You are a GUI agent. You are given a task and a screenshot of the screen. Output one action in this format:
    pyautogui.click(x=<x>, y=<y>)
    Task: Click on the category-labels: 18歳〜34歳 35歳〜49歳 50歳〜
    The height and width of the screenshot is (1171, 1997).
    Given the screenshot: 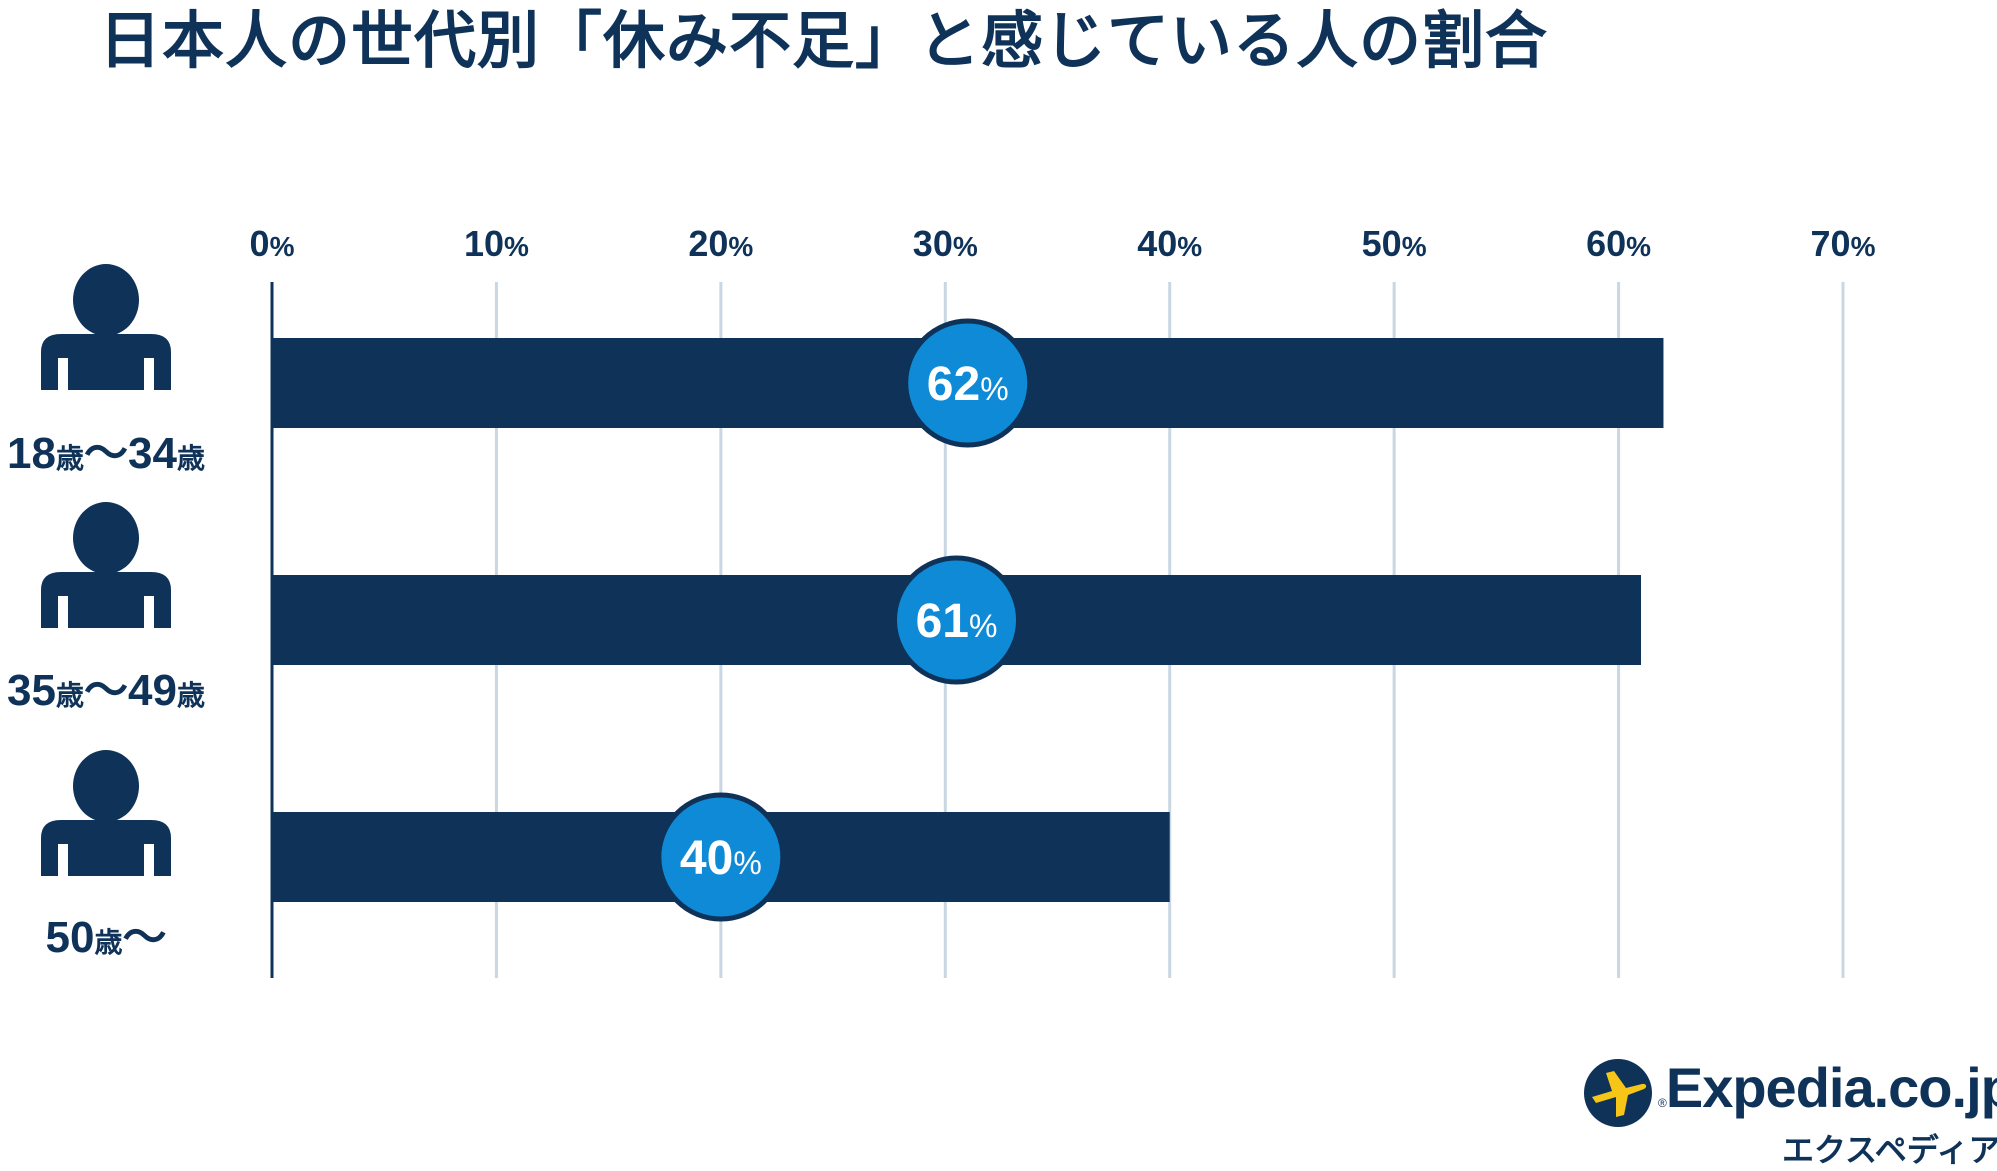 What is the action you would take?
    pyautogui.click(x=106, y=613)
    